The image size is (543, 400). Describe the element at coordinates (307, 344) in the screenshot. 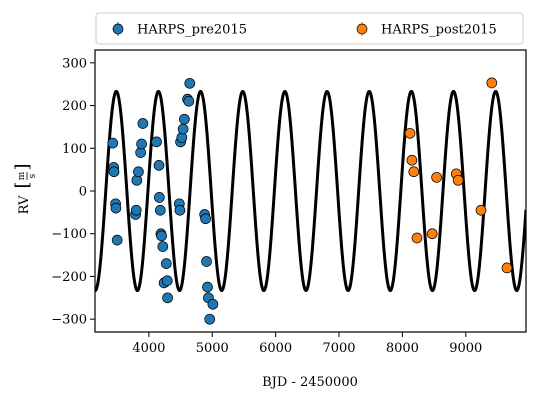

I see `x-axis: 4000 5000 6000 7000 8000 9000` at that location.